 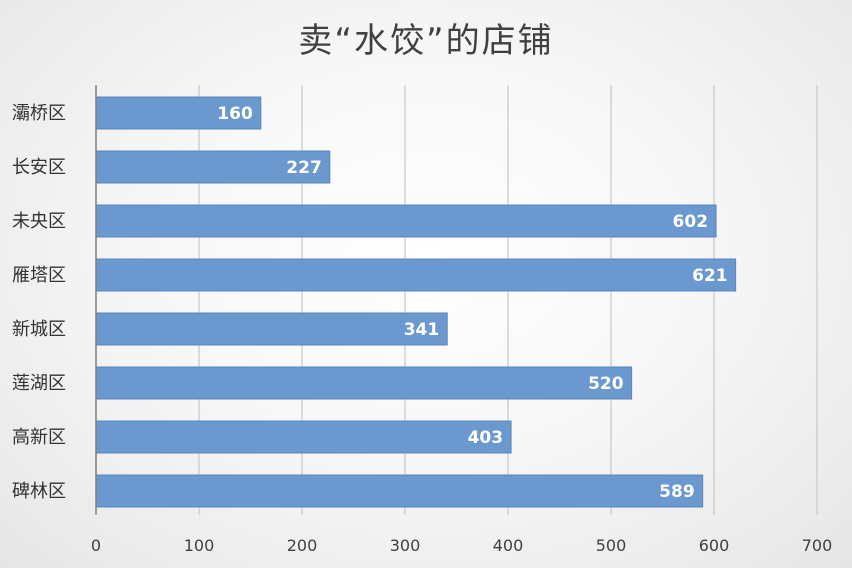 I want to click on chart-title: 卖“水饺”的店铺, so click(x=425, y=41).